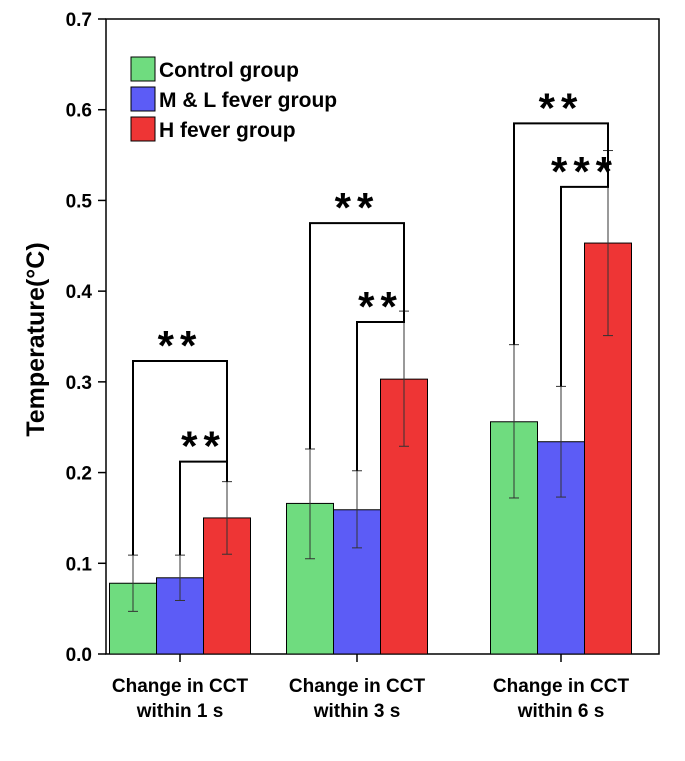  I want to click on y-tick-label: 0.7, so click(79, 20).